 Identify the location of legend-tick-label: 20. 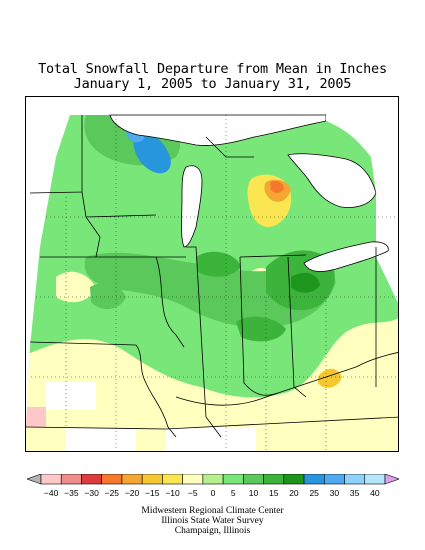
(294, 493).